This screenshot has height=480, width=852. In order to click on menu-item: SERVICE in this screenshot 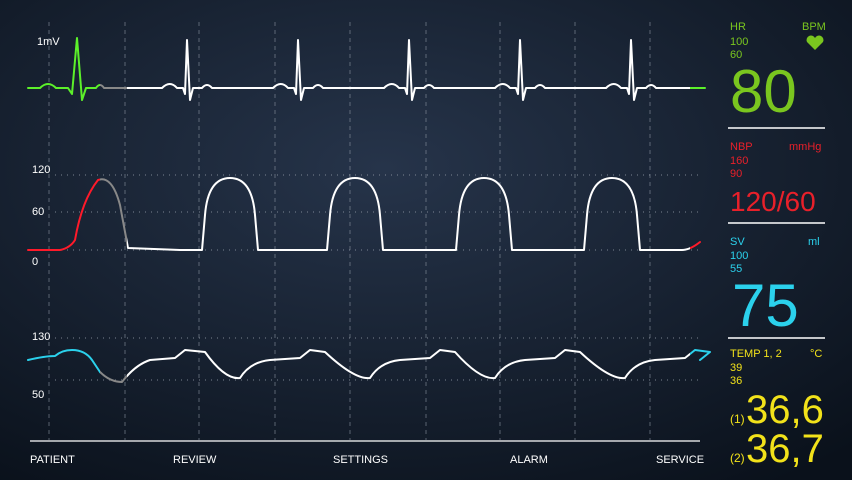, I will do `click(680, 460)`.